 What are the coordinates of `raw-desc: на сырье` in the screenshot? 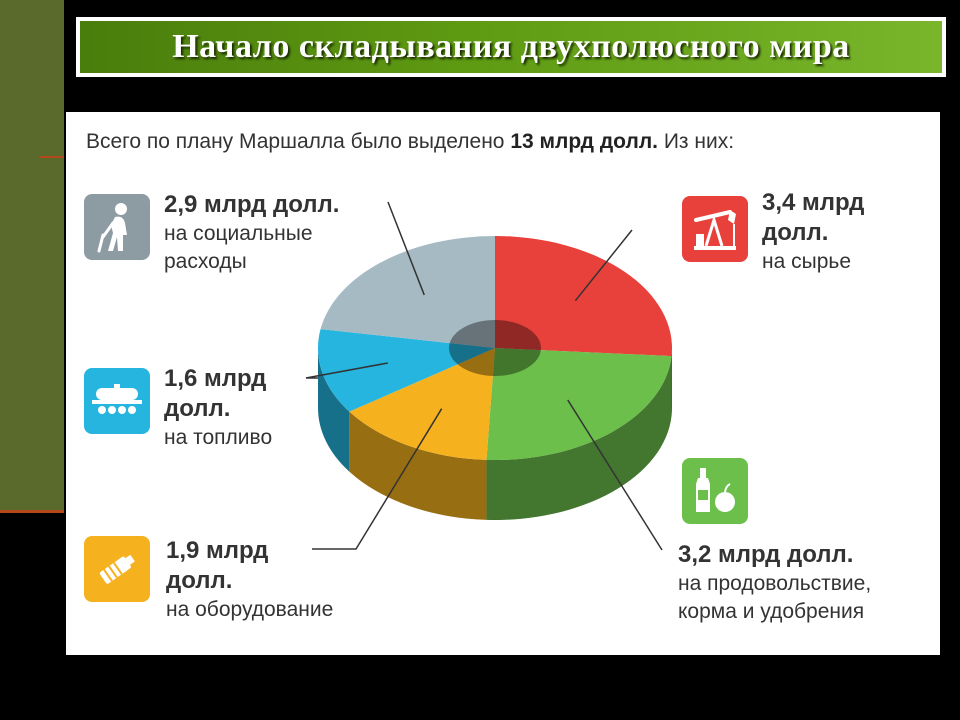 It's located at (807, 261).